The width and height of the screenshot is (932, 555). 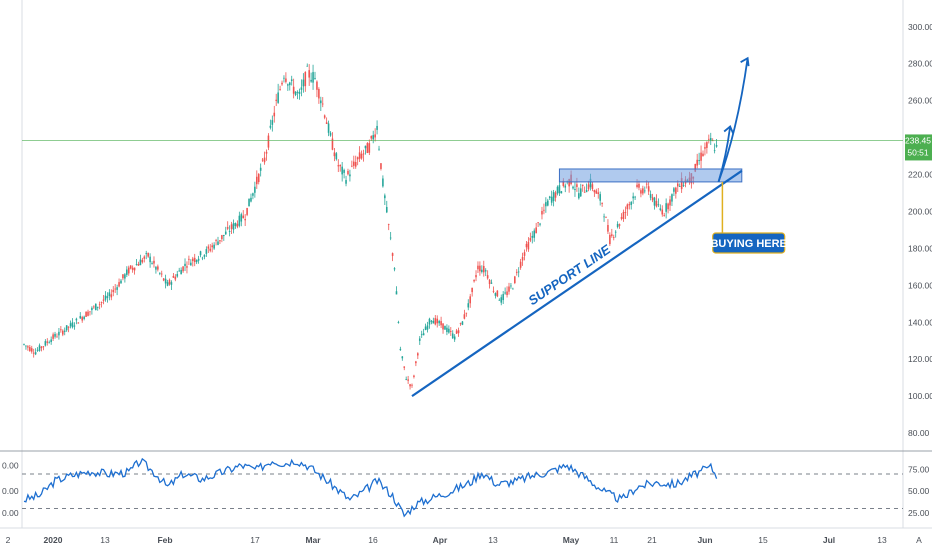 I want to click on rsi-pane: 75.00 50.00 25.00 0.00 0.00 0.00, so click(x=466, y=487).